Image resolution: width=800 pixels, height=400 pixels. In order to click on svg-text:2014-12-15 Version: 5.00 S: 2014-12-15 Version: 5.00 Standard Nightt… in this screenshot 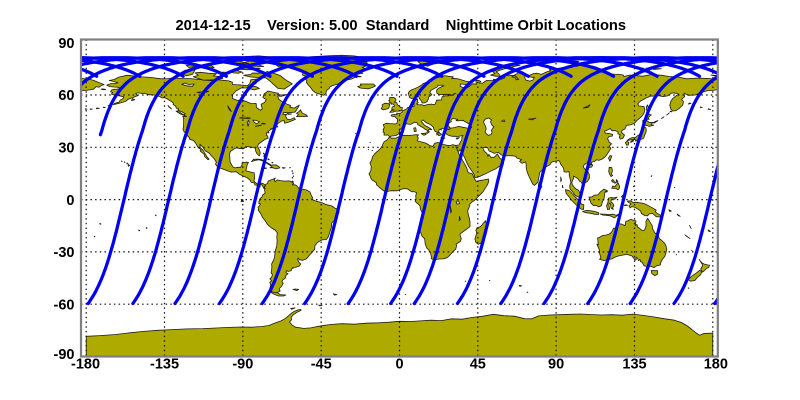, I will do `click(401, 26)`.